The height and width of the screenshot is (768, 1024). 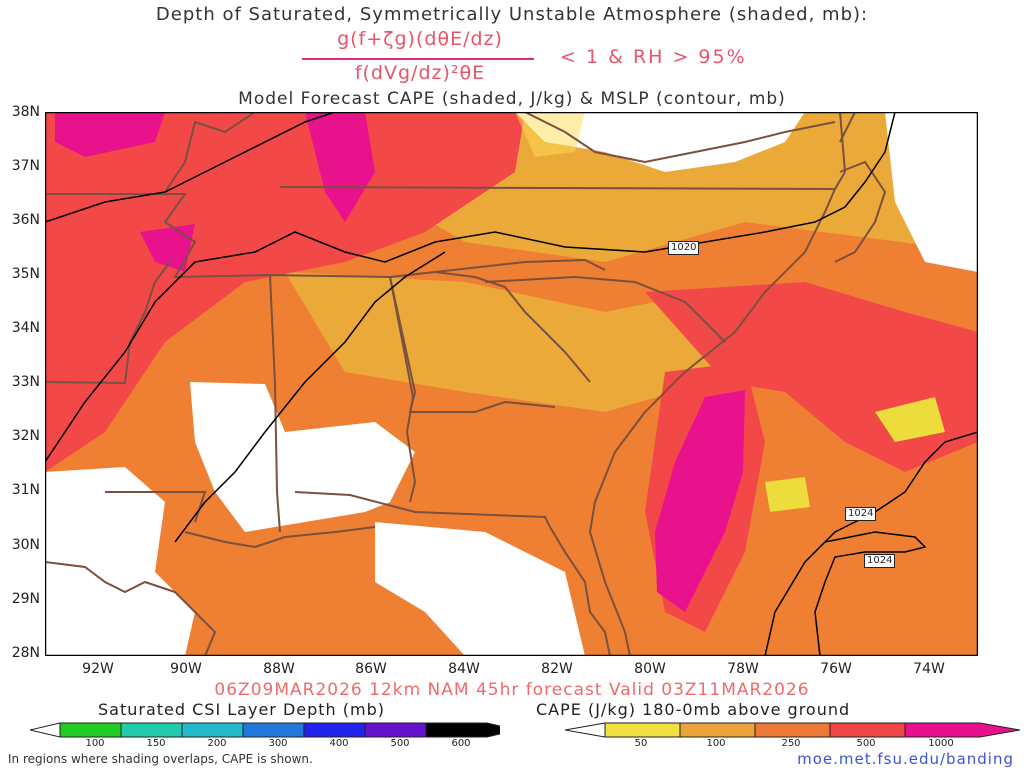 I want to click on no-cape-mid-atlantic, so click(x=660, y=142).